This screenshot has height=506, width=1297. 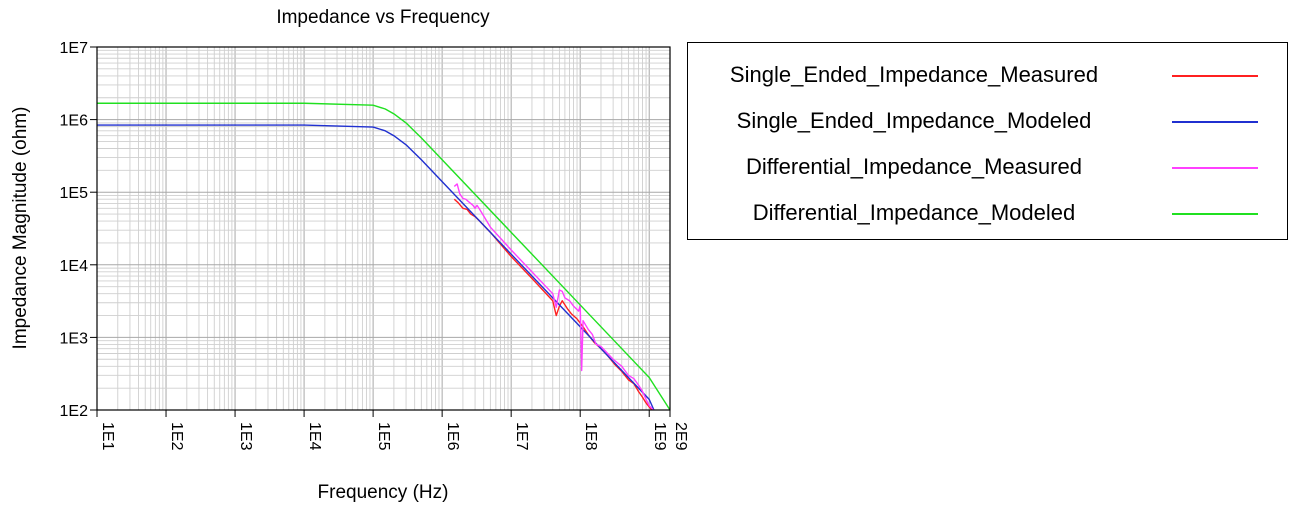 I want to click on legend-item-differential-measured: Differential_Impedance_Measured, so click(x=987, y=167).